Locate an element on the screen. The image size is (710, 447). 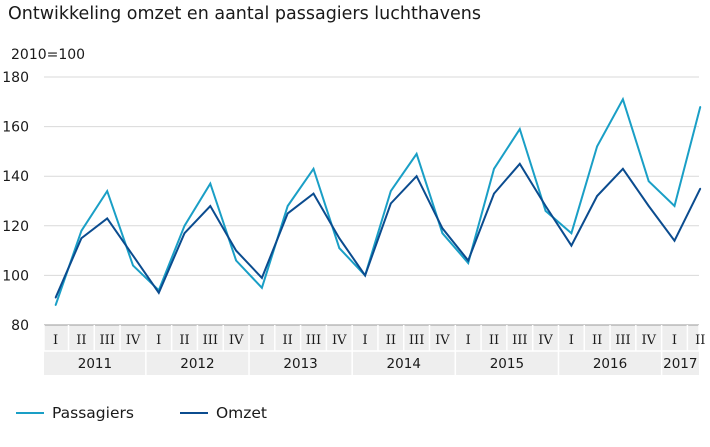
year-label-2016: 2016 is located at coordinates (610, 364).